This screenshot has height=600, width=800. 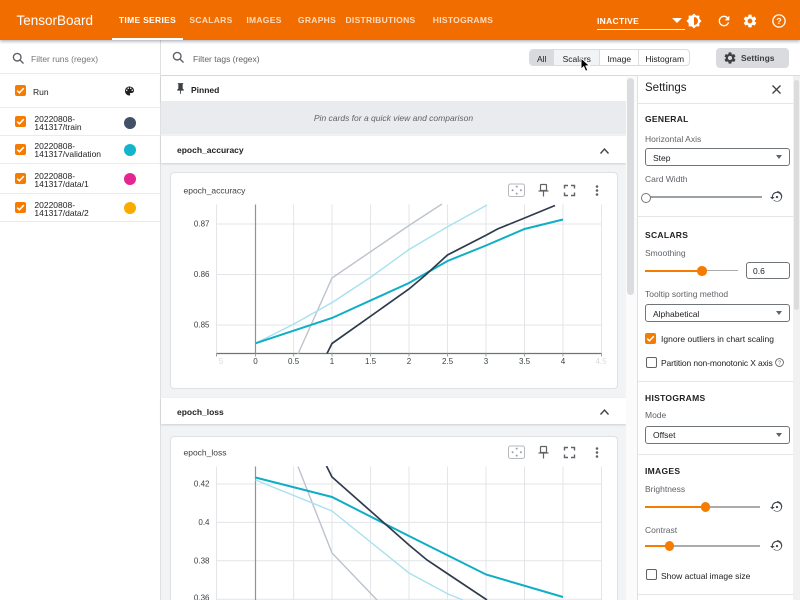 I want to click on svg-text: 1.5, so click(x=371, y=361).